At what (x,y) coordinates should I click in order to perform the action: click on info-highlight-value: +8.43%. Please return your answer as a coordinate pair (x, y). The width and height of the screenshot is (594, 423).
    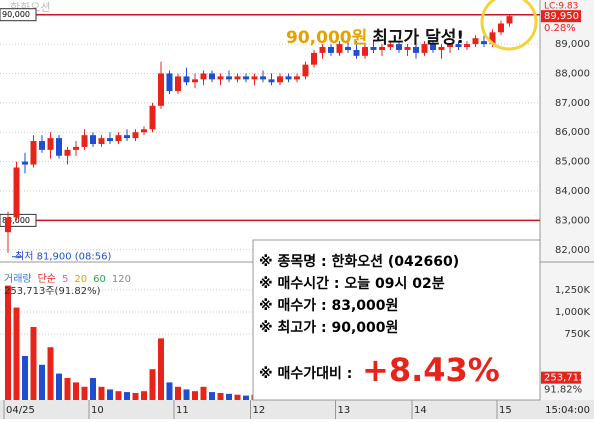
    Looking at the image, I should click on (431, 370).